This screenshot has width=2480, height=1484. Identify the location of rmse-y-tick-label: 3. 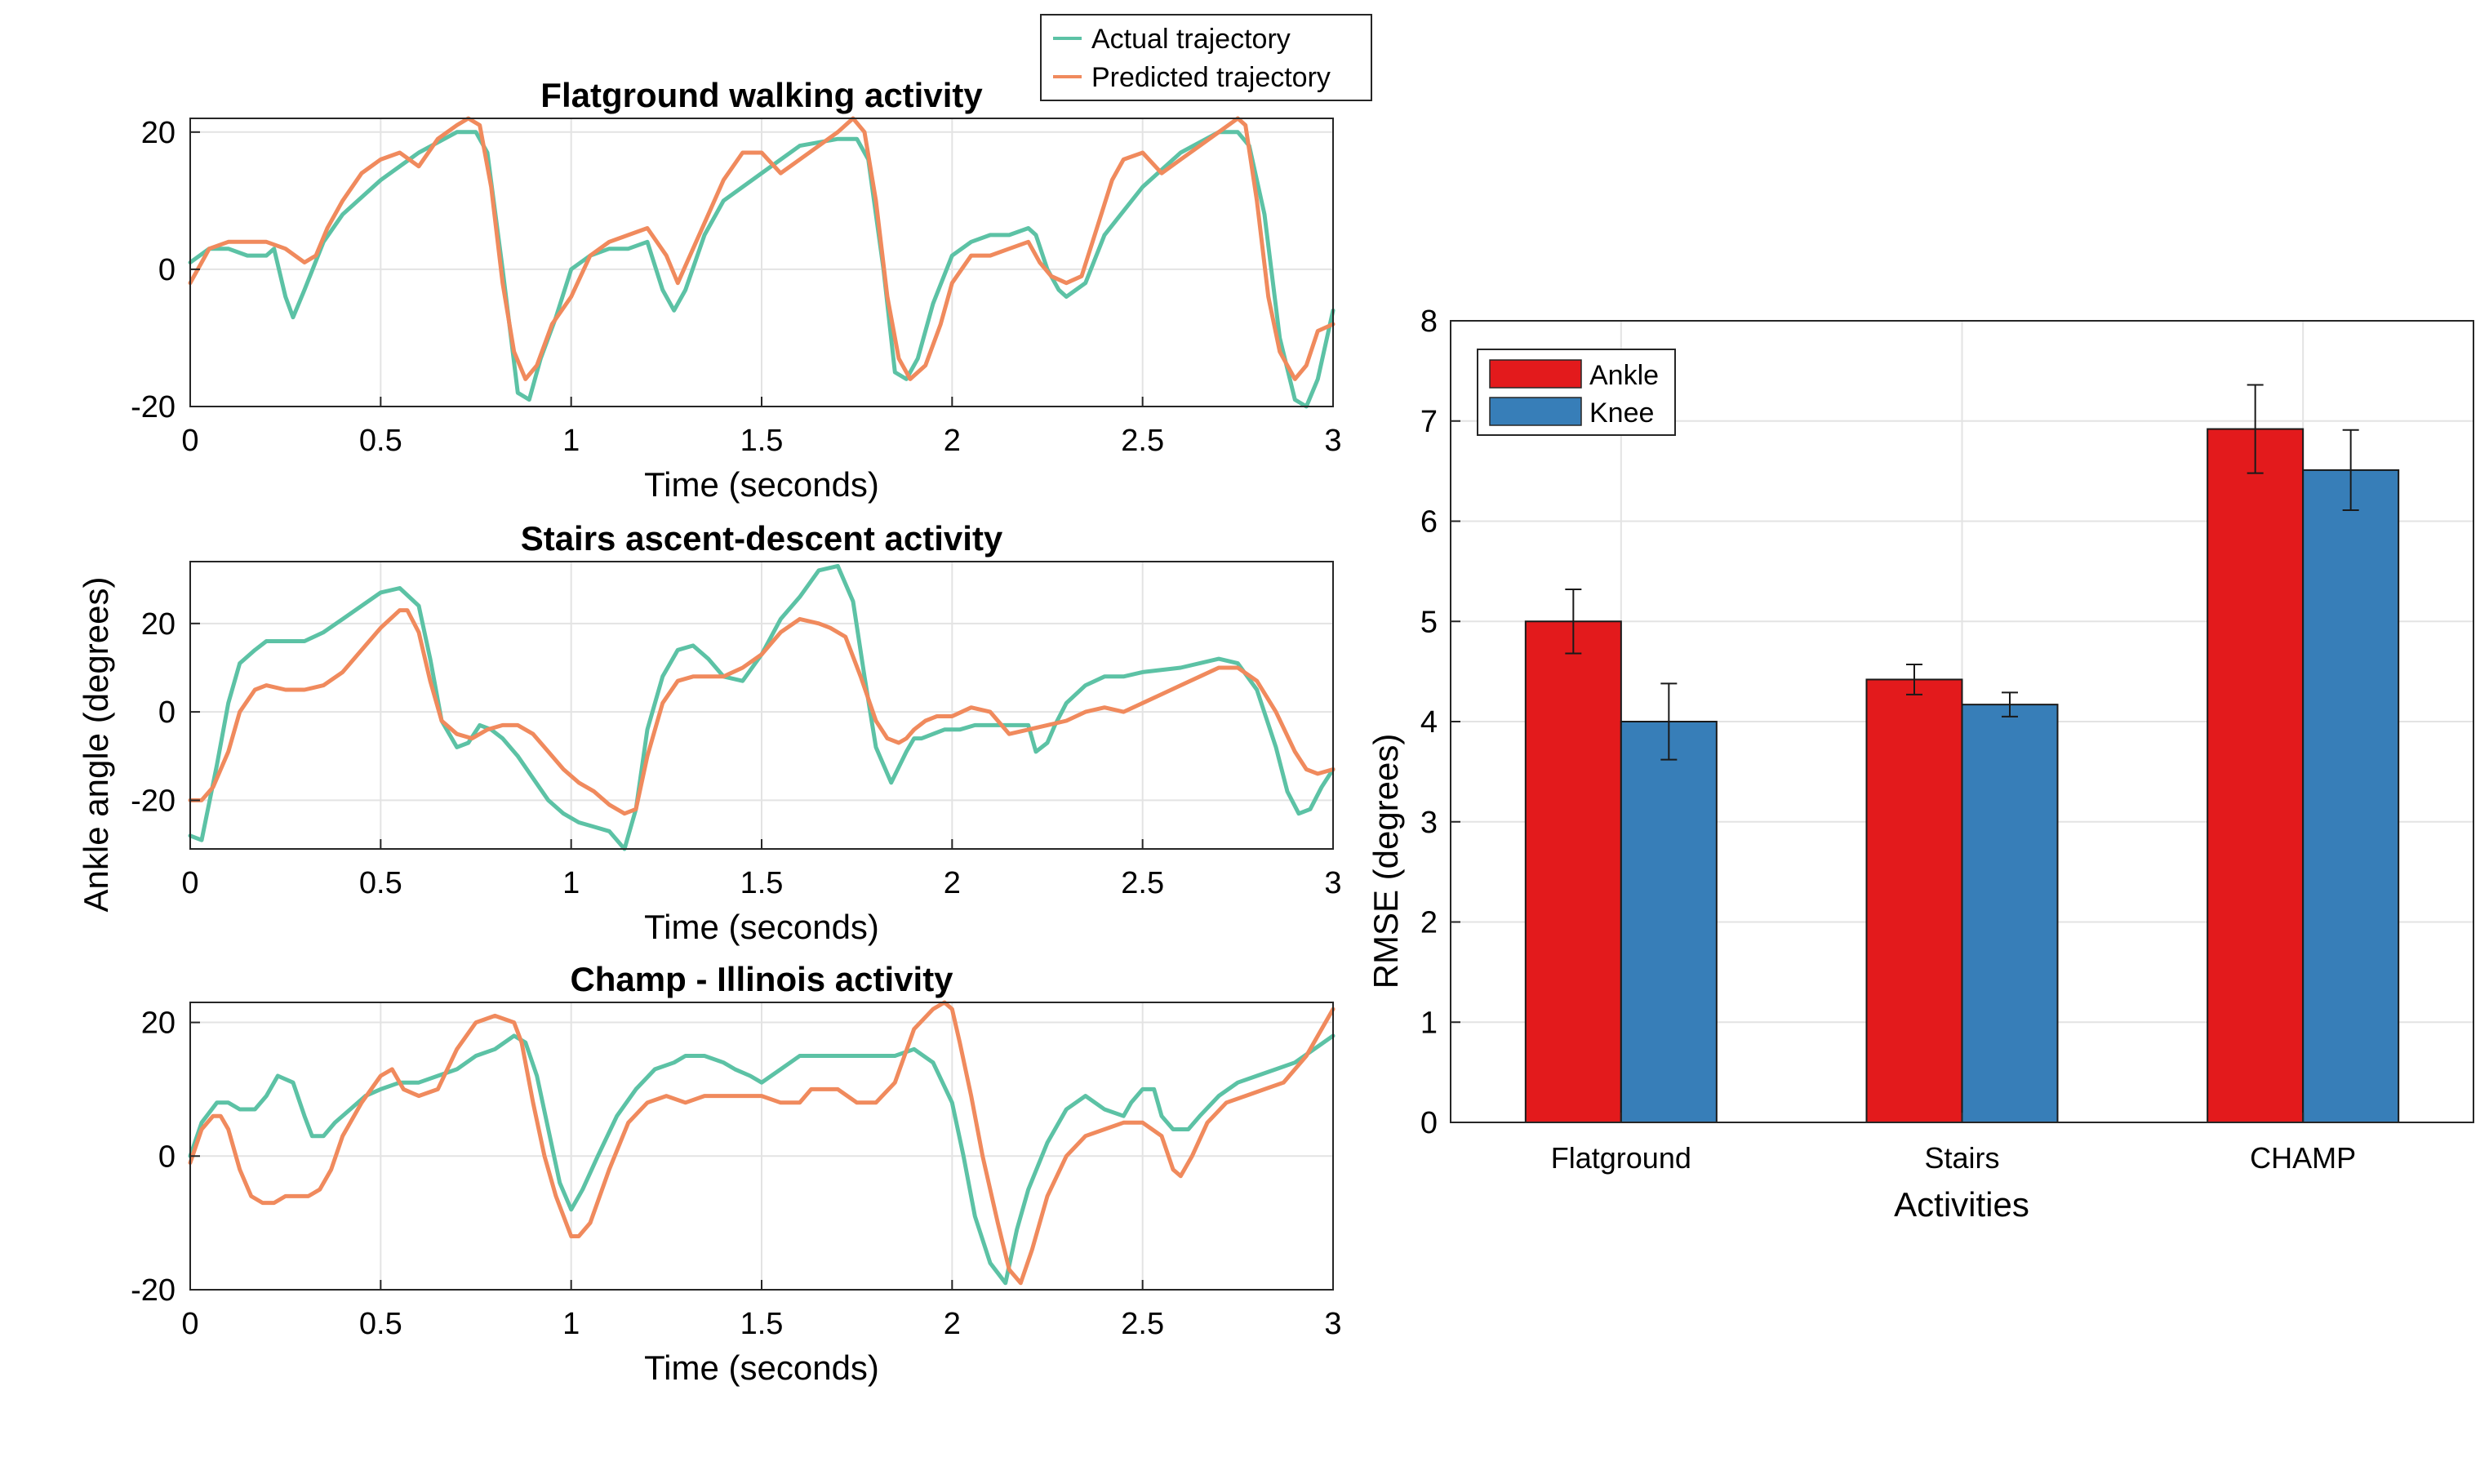
(1429, 823).